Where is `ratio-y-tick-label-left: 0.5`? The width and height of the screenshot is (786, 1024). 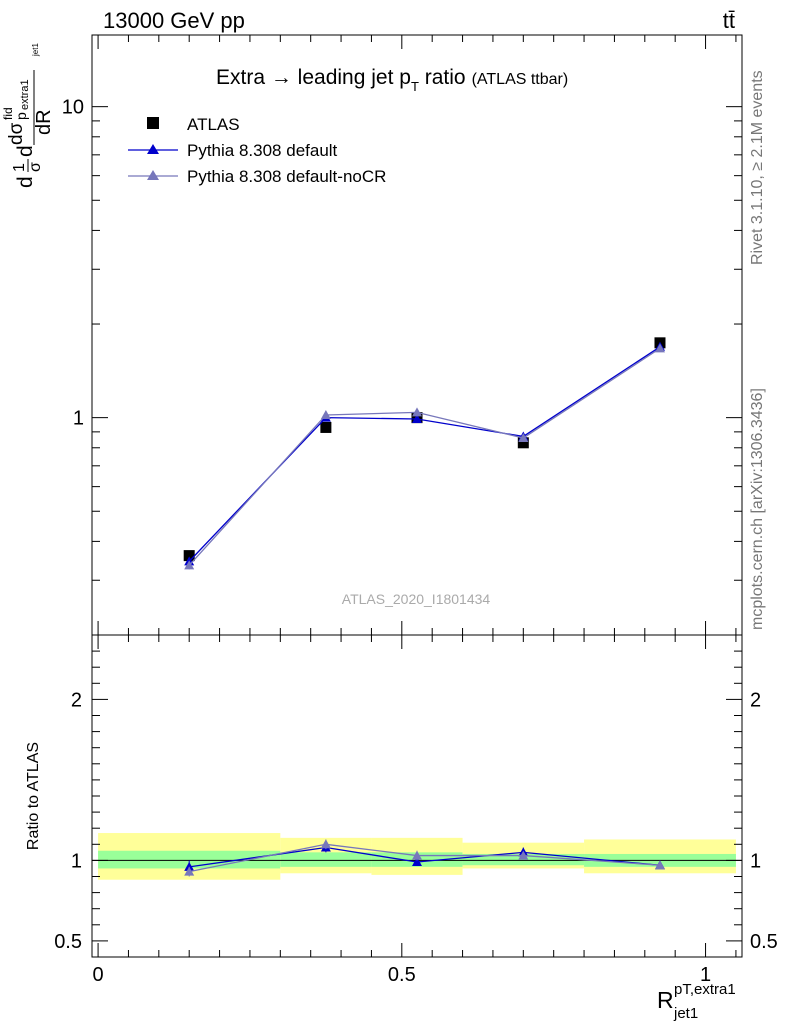 ratio-y-tick-label-left: 0.5 is located at coordinates (68, 942).